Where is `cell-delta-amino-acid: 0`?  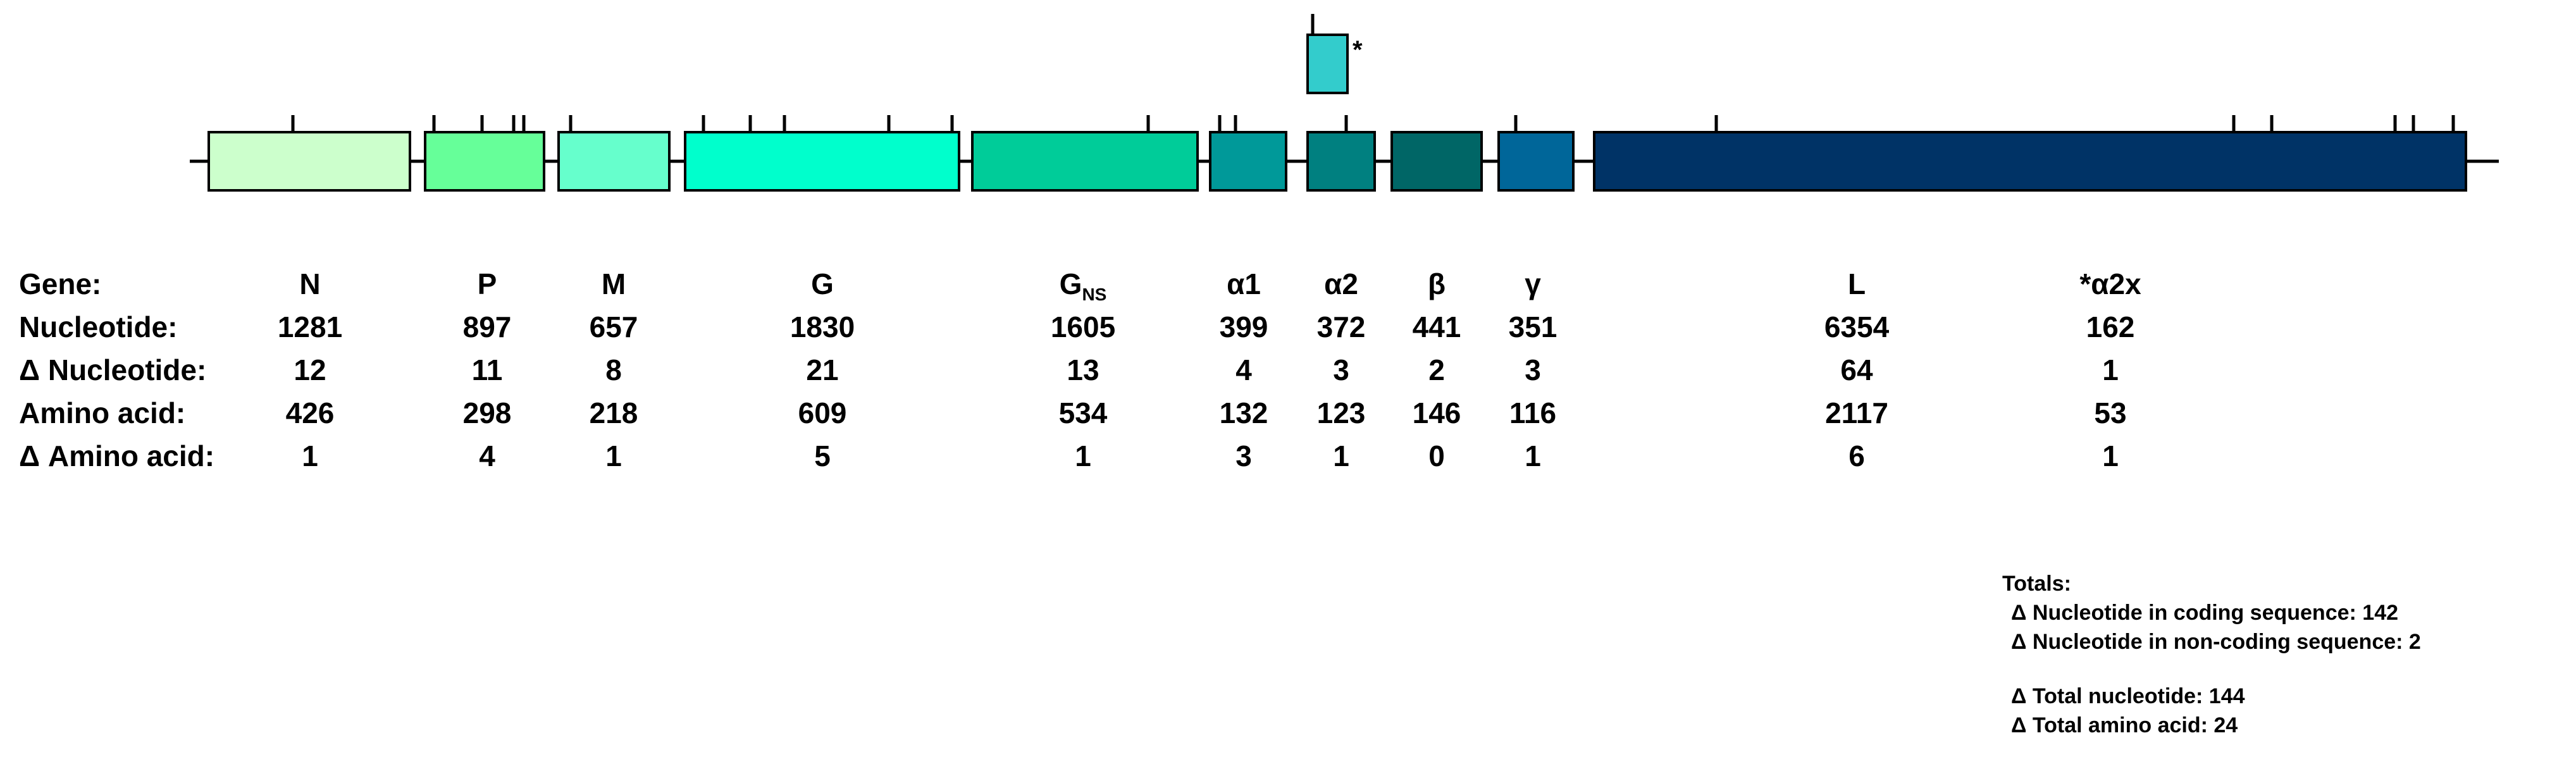 cell-delta-amino-acid: 0 is located at coordinates (1437, 456).